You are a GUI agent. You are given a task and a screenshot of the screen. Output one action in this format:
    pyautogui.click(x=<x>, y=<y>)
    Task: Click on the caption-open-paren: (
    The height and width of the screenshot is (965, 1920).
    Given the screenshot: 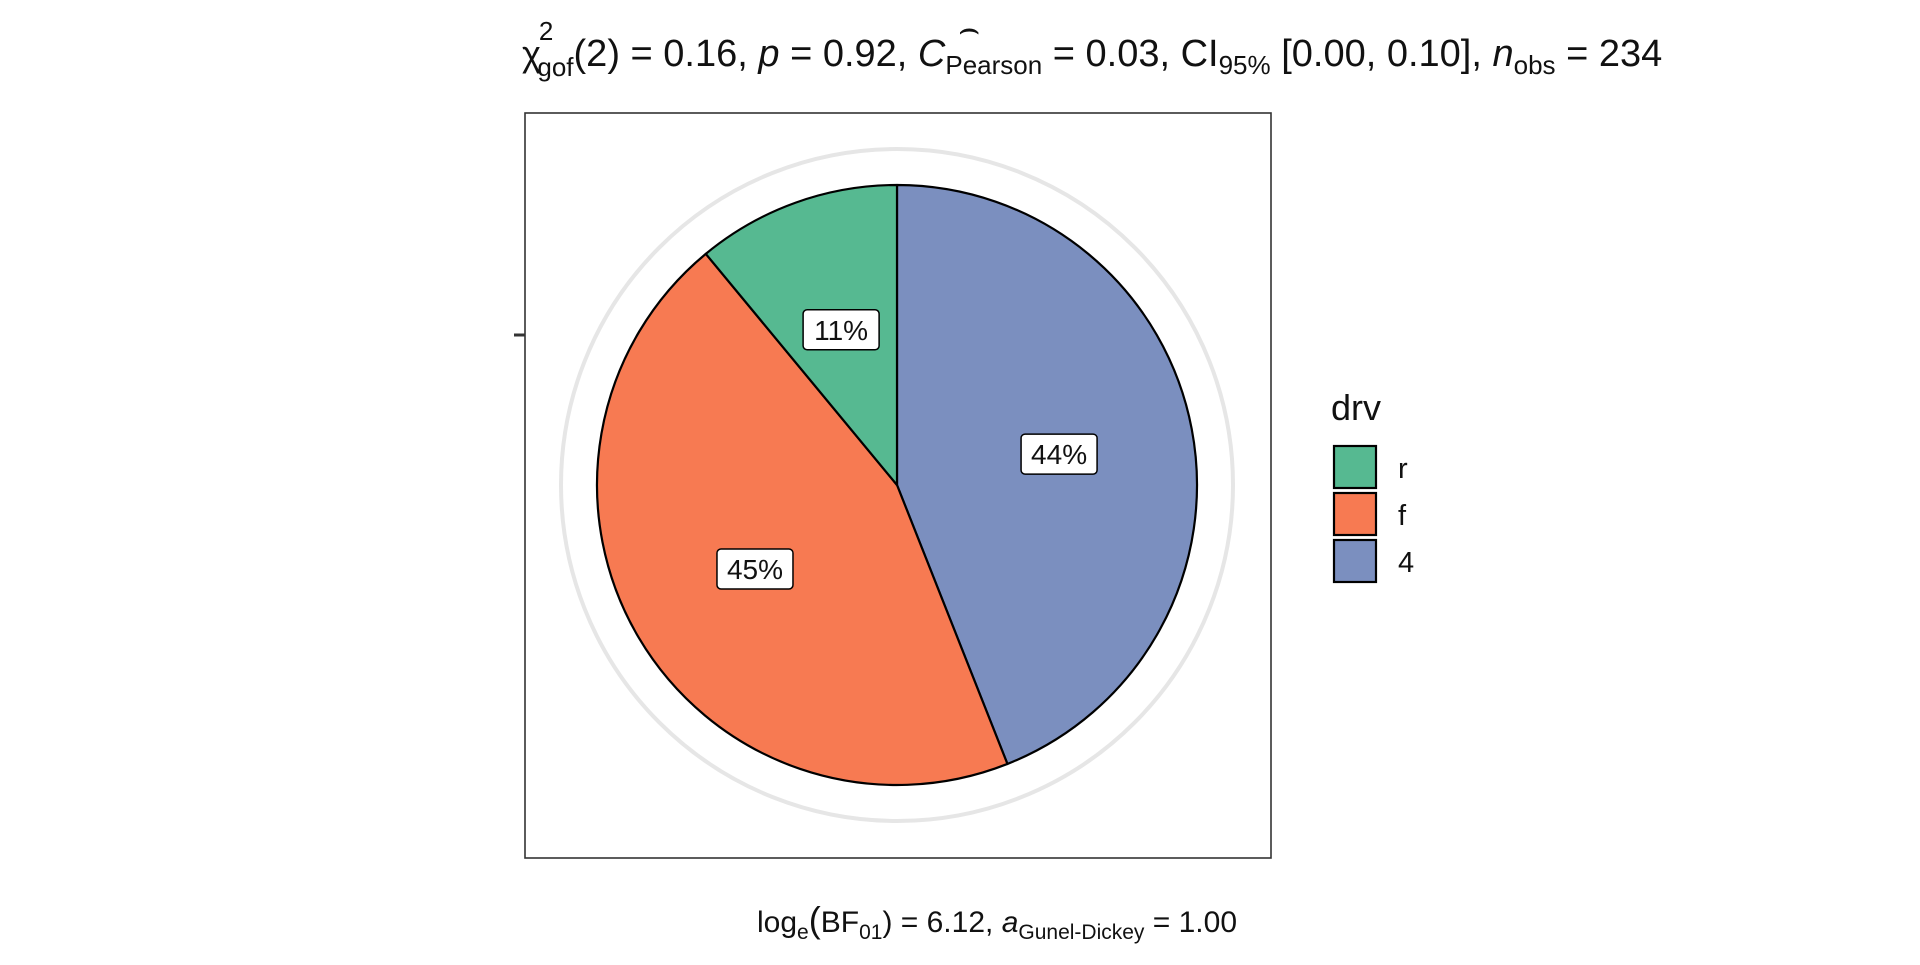 What is the action you would take?
    pyautogui.click(x=815, y=919)
    